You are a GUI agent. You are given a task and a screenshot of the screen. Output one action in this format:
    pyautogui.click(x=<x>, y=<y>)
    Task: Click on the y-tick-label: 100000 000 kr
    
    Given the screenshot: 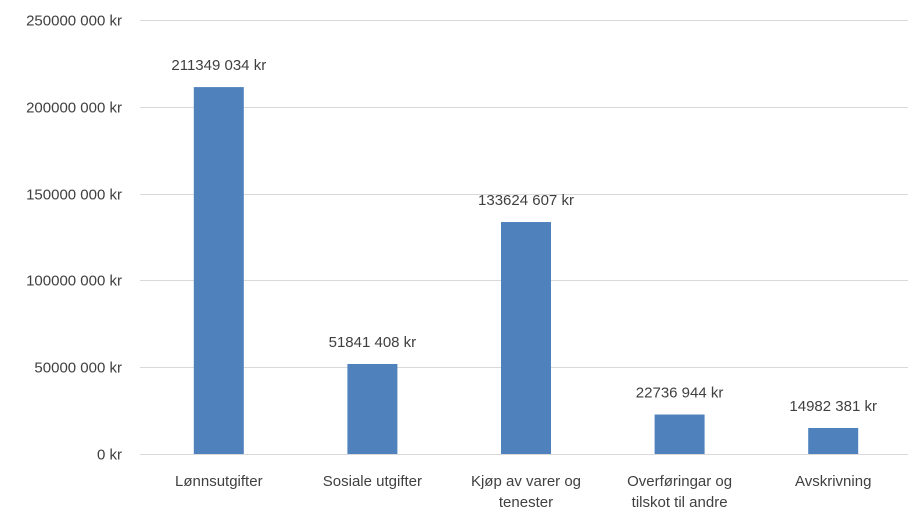 What is the action you would take?
    pyautogui.click(x=74, y=281)
    